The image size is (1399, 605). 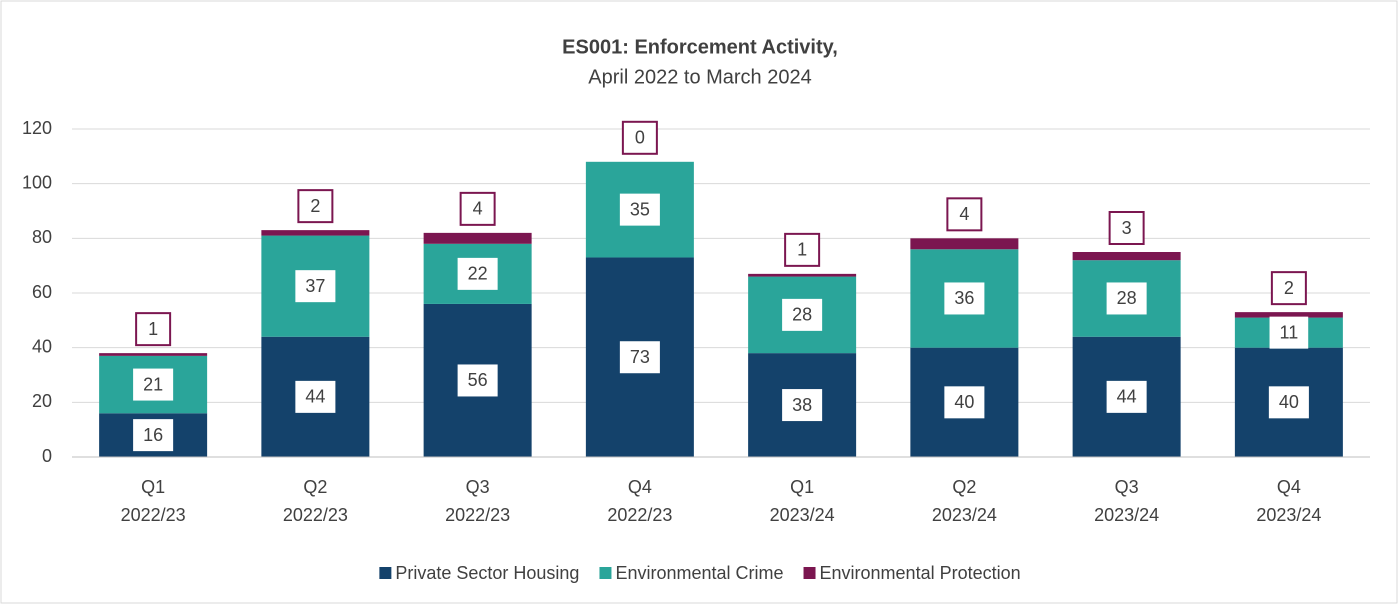 I want to click on data-label: 22, so click(x=478, y=274).